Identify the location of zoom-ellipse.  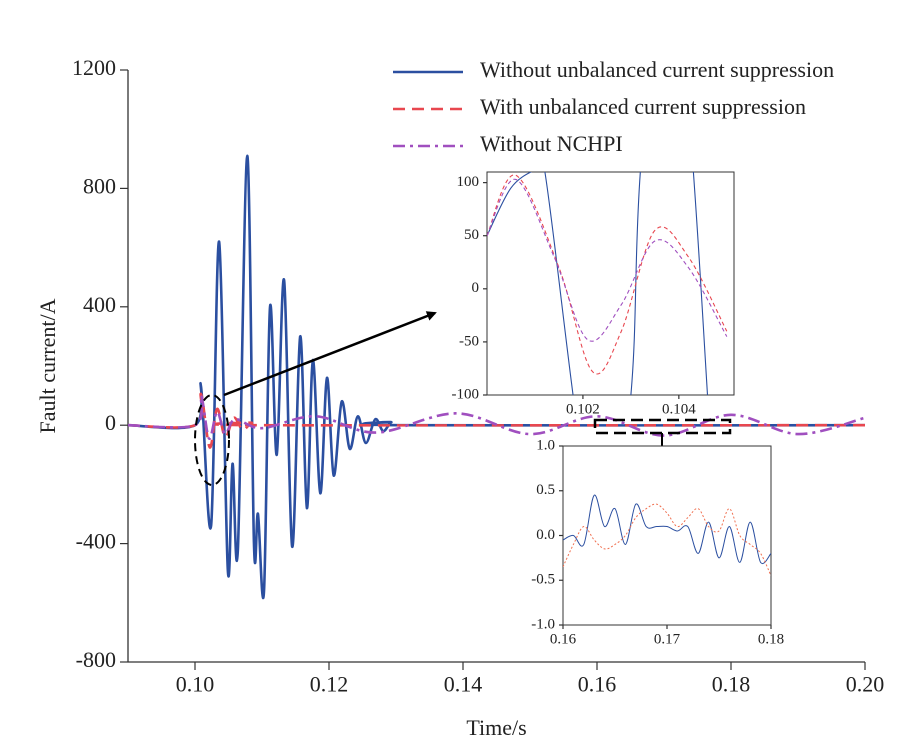
(212, 440).